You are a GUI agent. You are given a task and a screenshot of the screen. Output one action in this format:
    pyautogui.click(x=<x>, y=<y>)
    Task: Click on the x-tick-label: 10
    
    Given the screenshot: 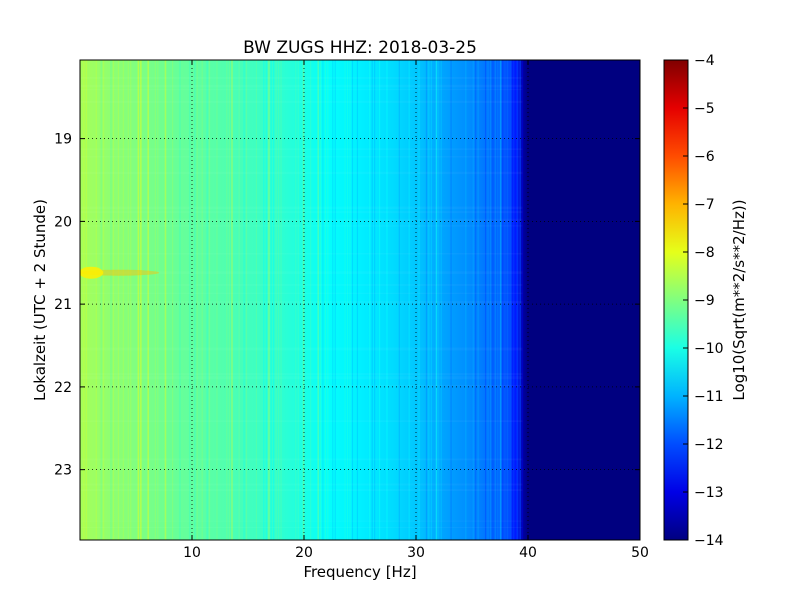 What is the action you would take?
    pyautogui.click(x=192, y=553)
    